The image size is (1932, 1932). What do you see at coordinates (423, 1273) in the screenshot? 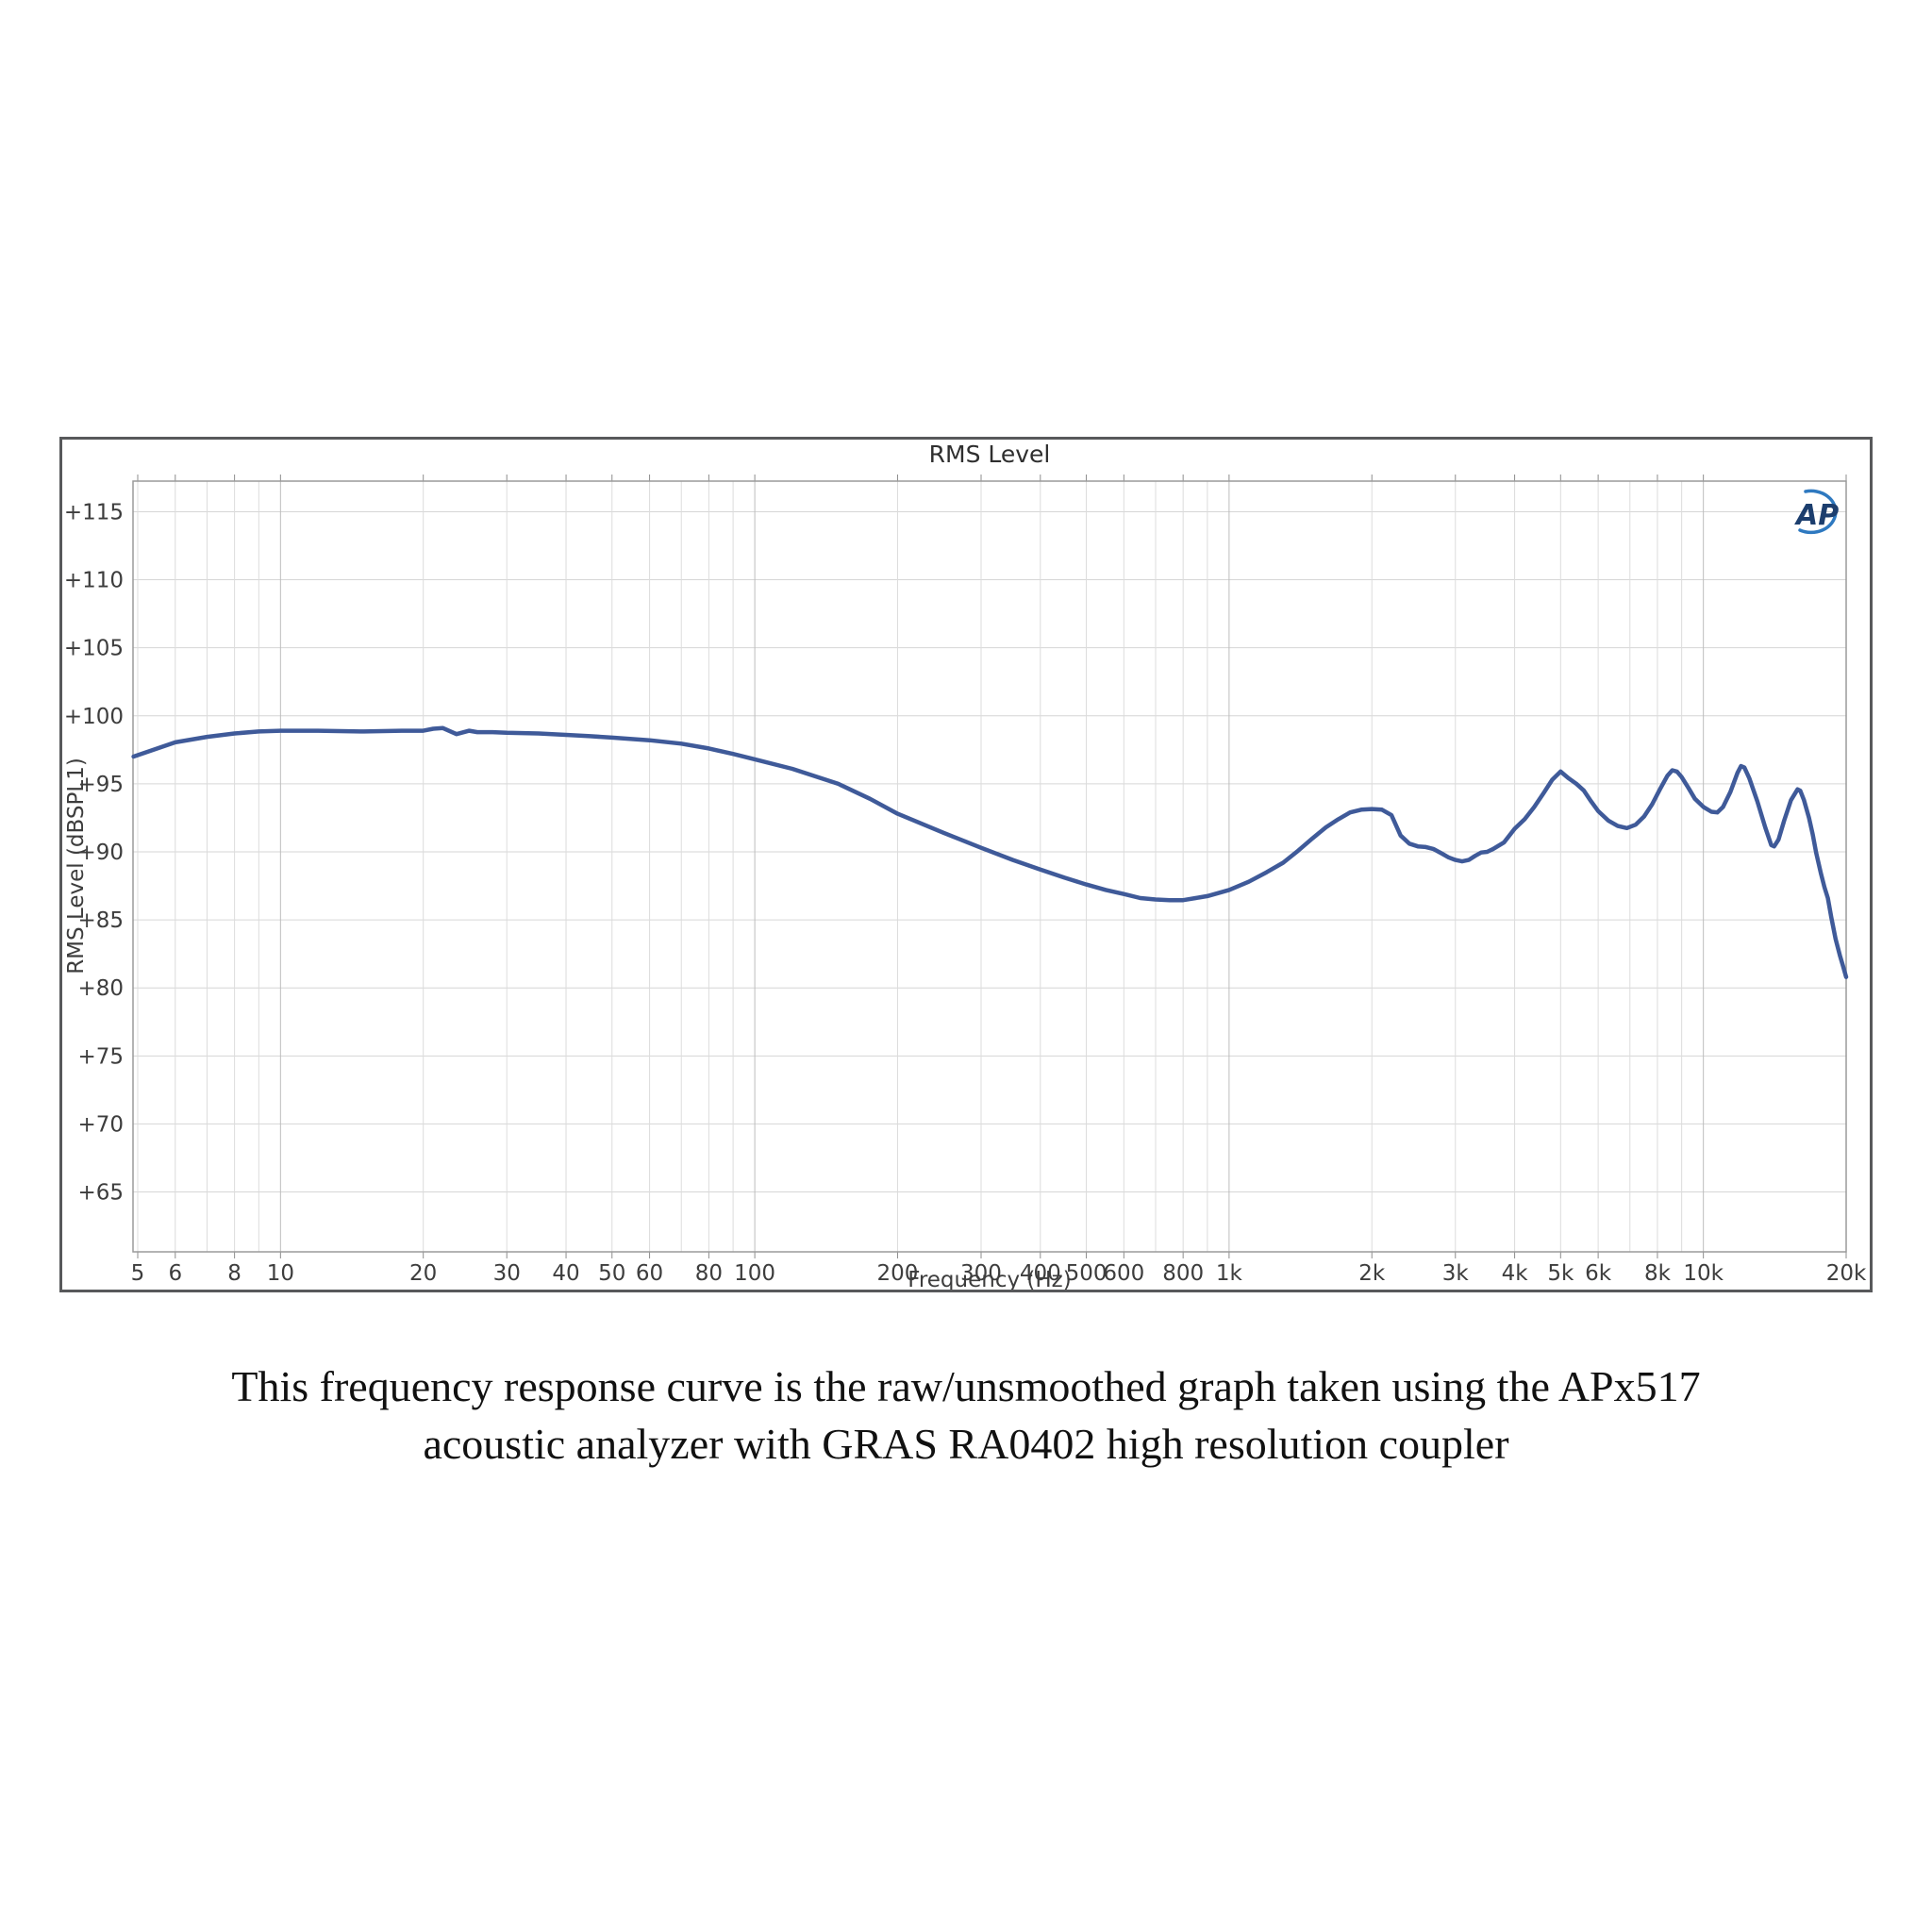
I see `x-tick-label: 20` at bounding box center [423, 1273].